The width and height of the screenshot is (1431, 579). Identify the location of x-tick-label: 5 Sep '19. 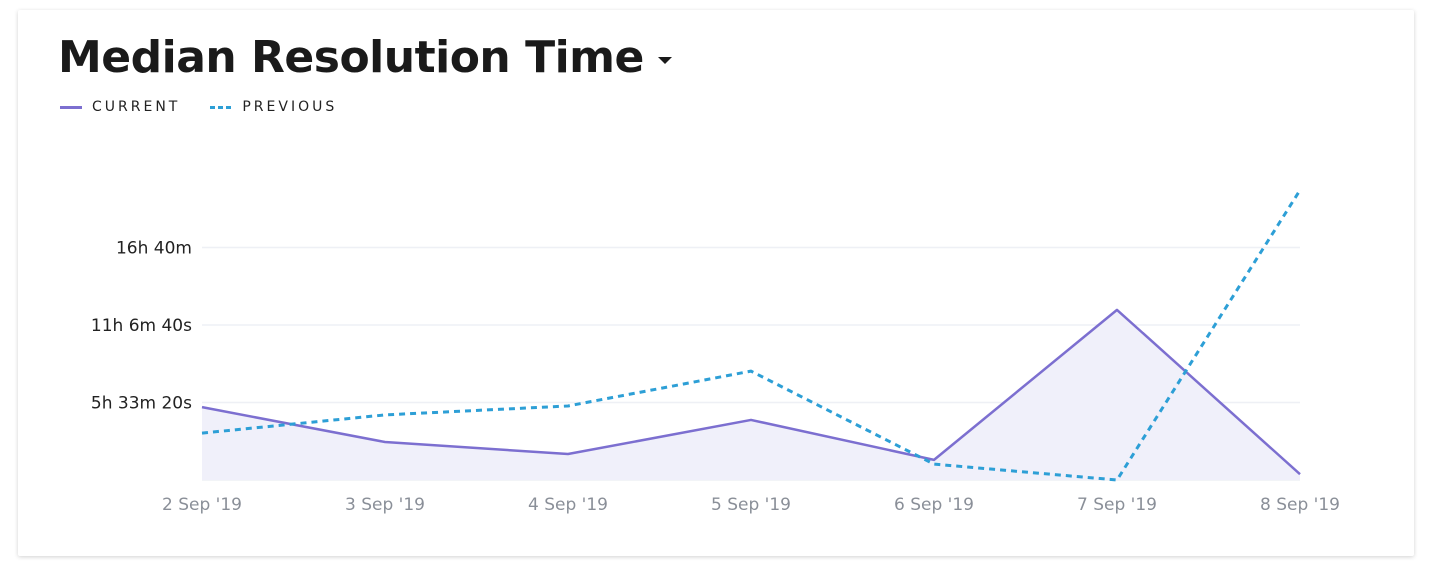
(751, 505).